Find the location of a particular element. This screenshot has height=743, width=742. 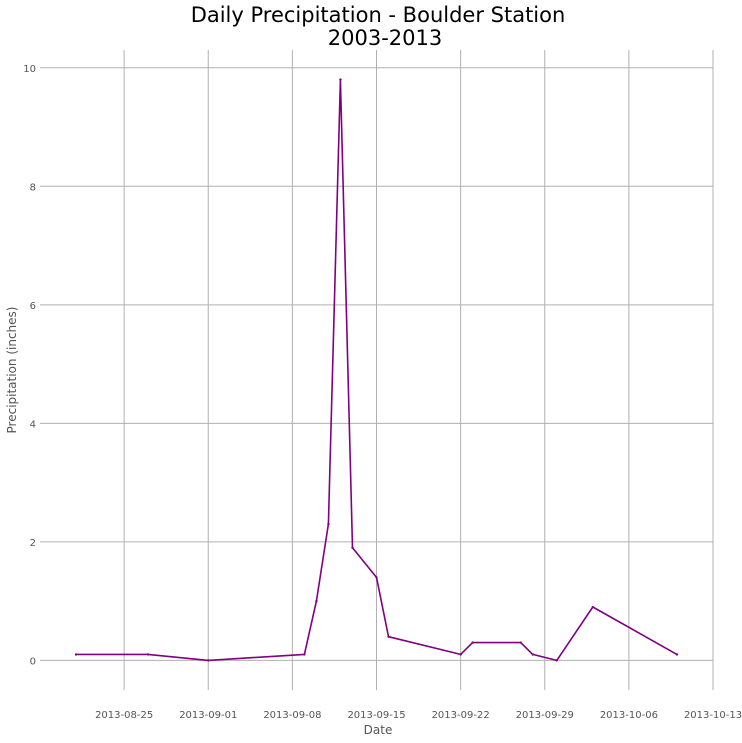

chart-title: Daily Precipitation - Boulder Station is located at coordinates (378, 15).